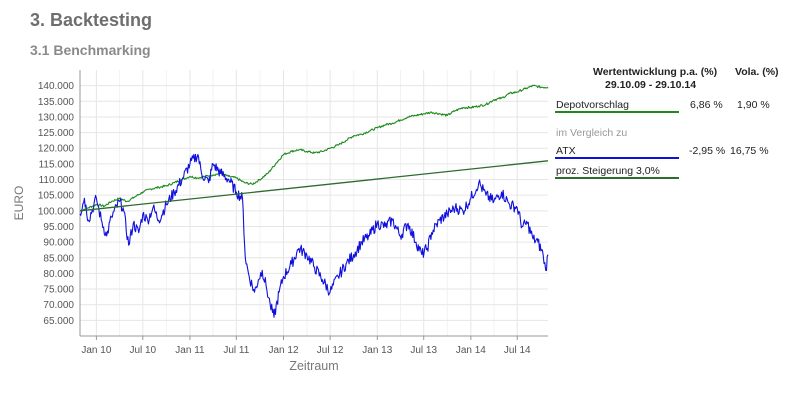 This screenshot has height=402, width=800. I want to click on series-line-steigerung, so click(314, 186).